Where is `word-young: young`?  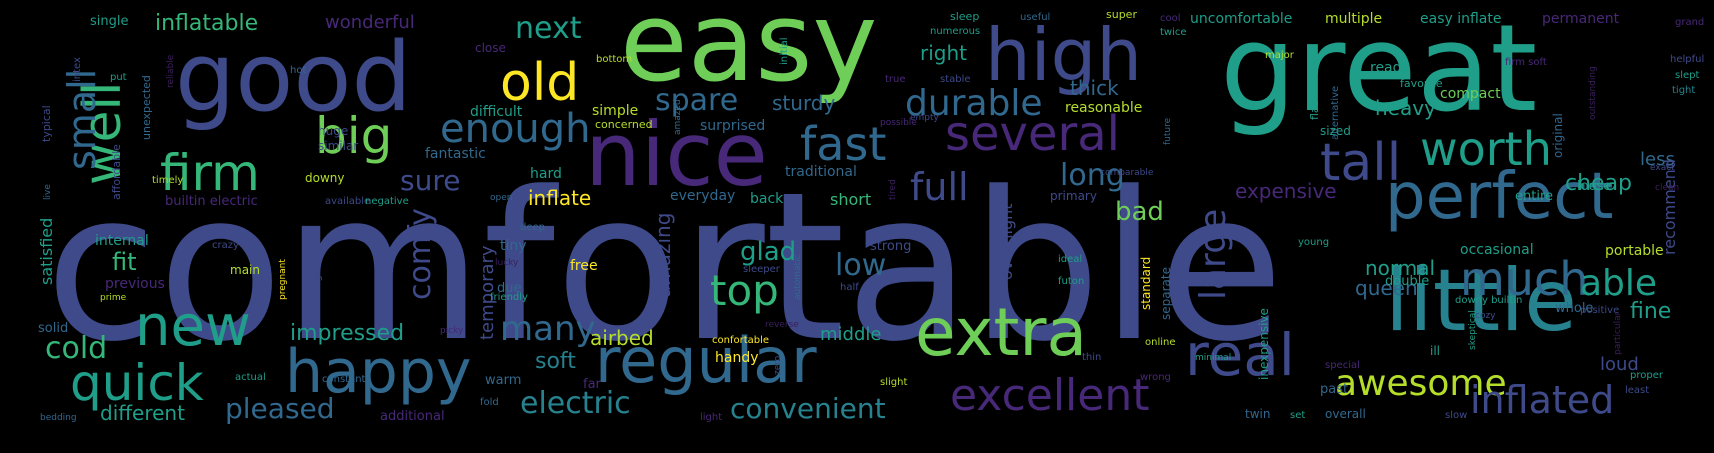
word-young: young is located at coordinates (1313, 242).